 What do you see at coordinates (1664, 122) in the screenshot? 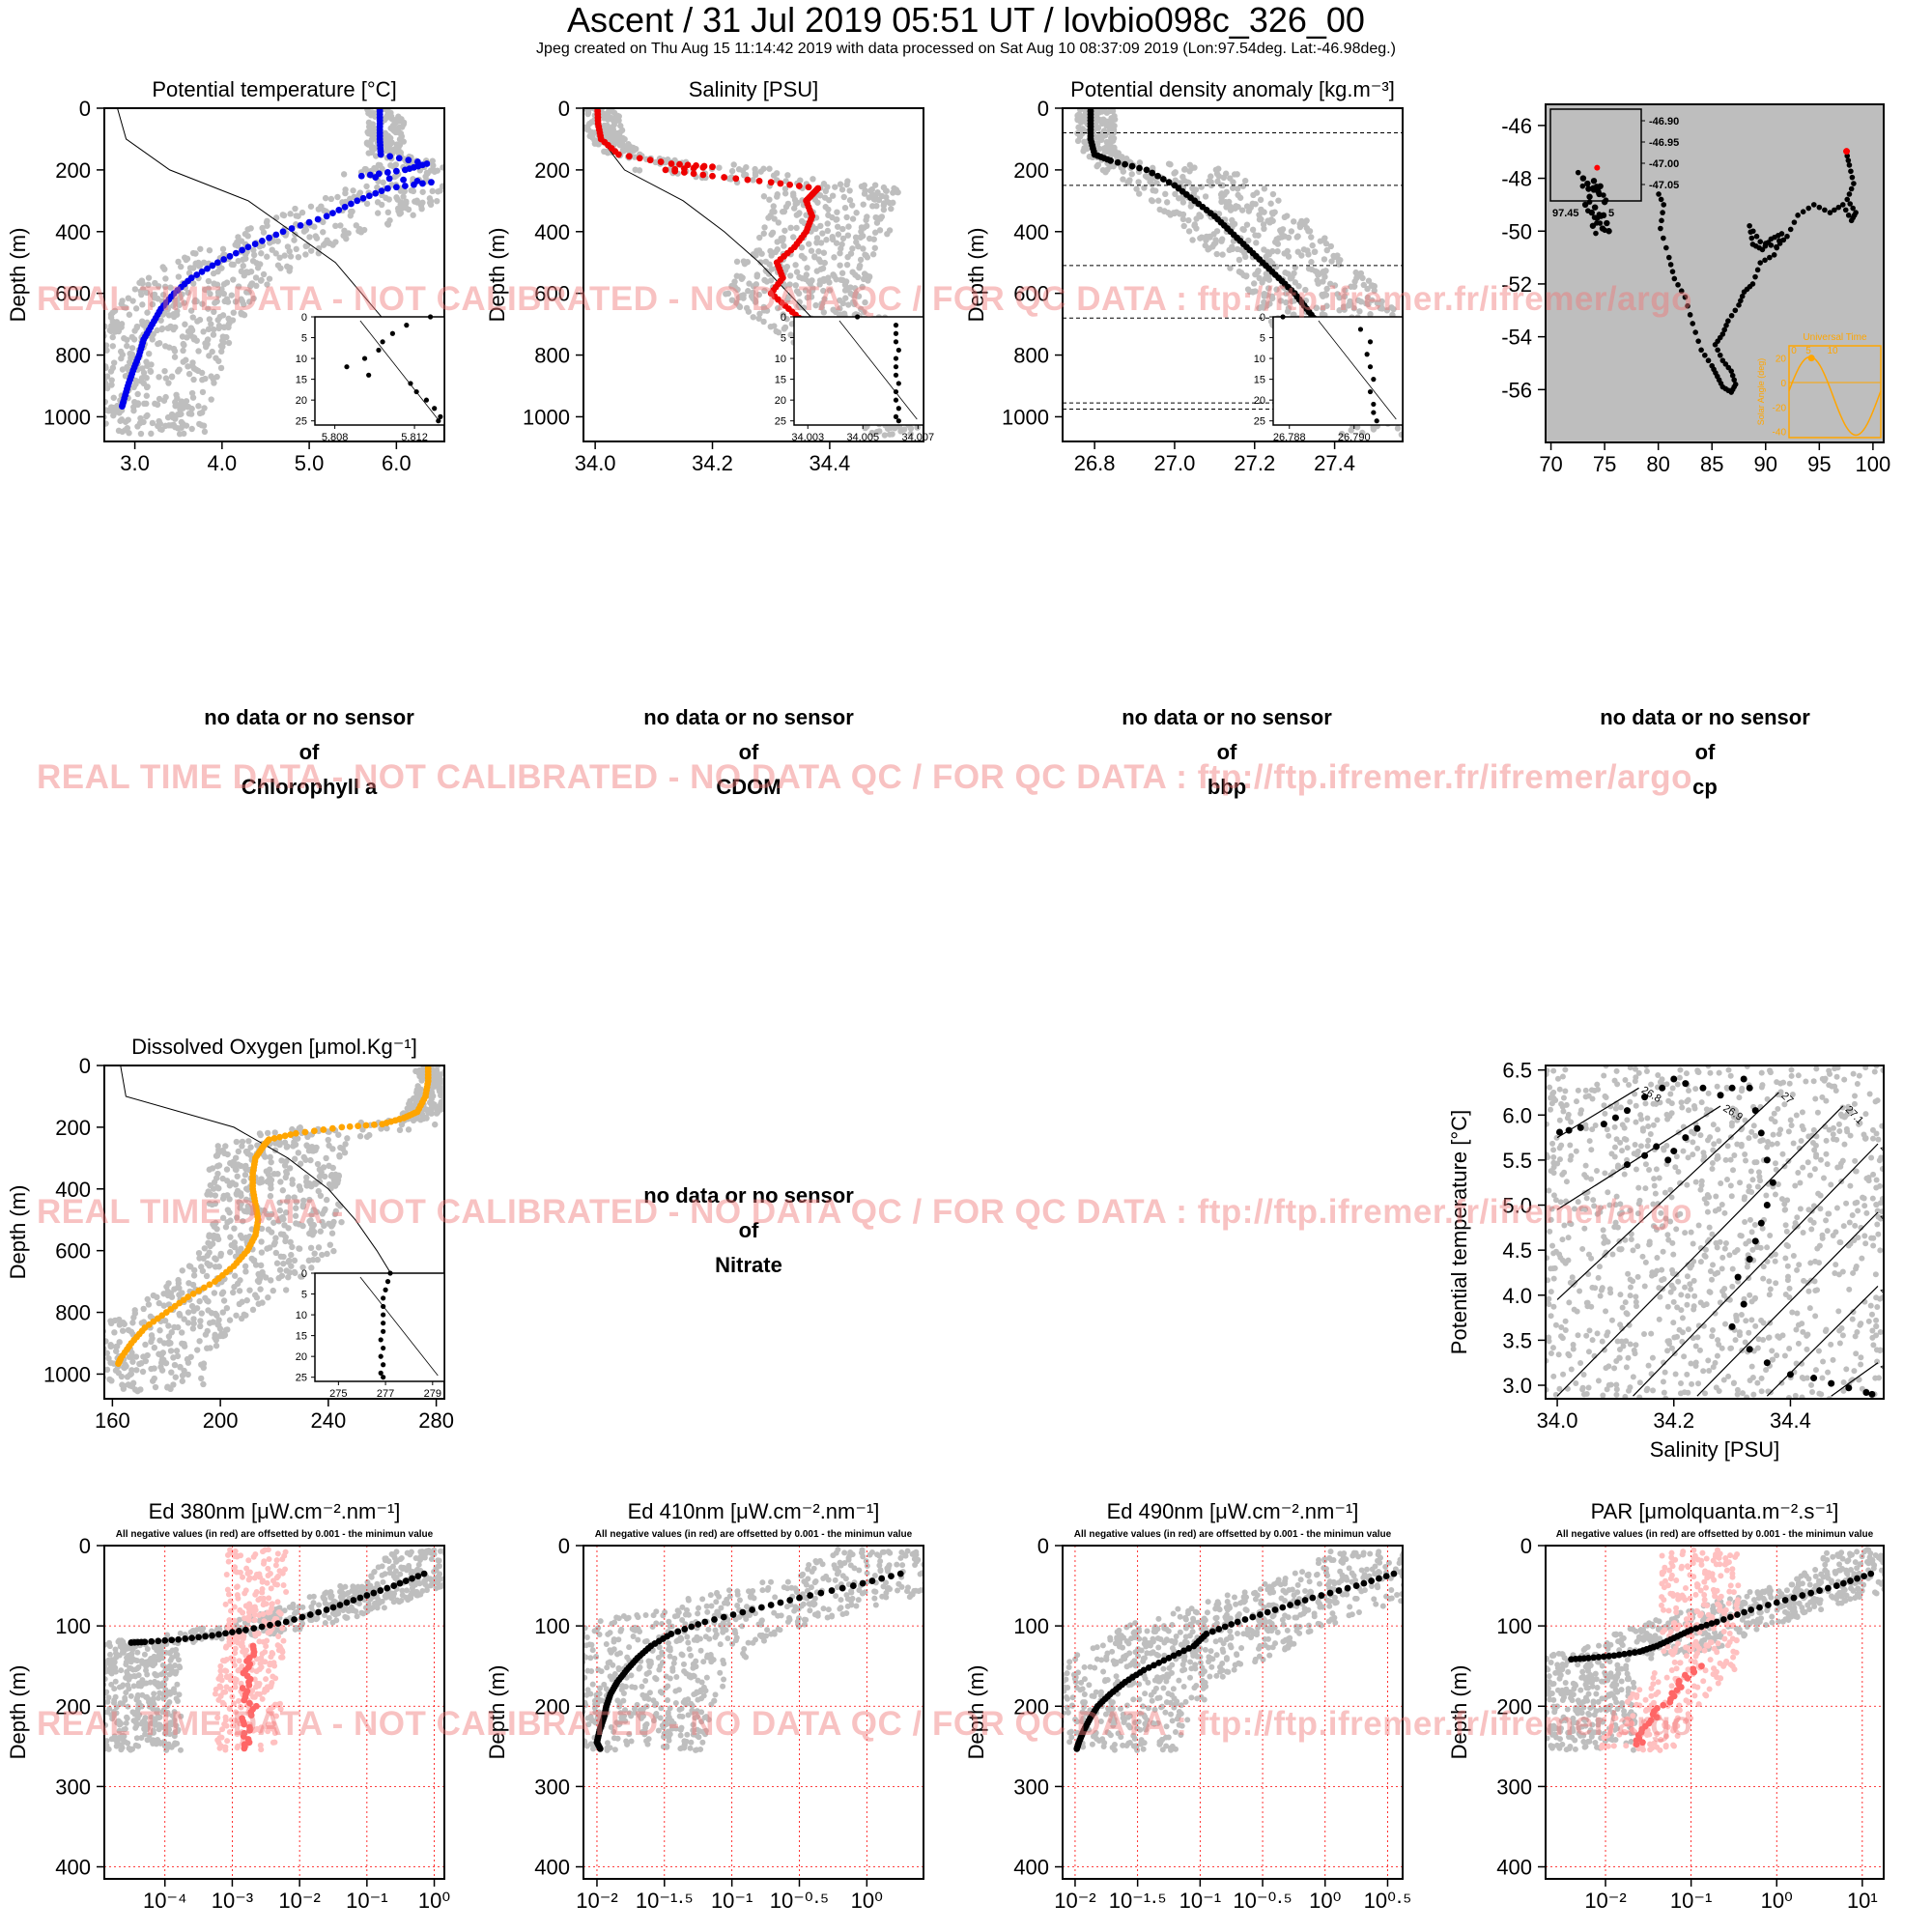
I see `inset-map-y-label: -46.90` at bounding box center [1664, 122].